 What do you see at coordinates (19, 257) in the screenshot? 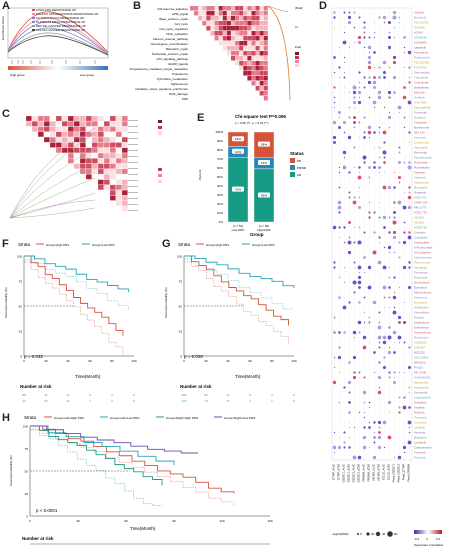
I see `y-tick: 100` at bounding box center [19, 257].